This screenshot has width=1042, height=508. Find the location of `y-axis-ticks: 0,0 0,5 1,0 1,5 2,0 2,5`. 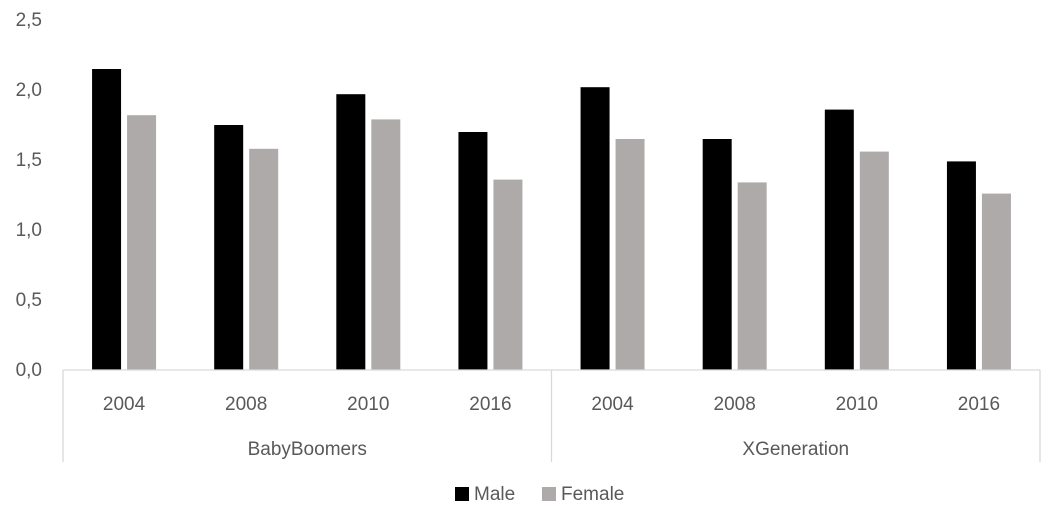

y-axis-ticks: 0,0 0,5 1,0 1,5 2,0 2,5 is located at coordinates (29, 195).